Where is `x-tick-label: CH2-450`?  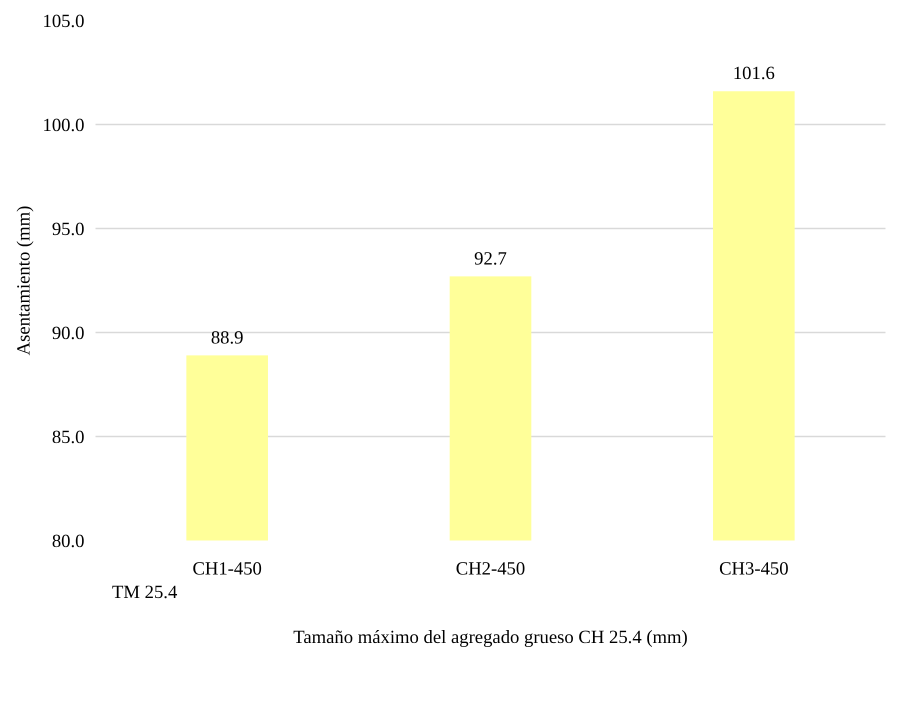
x-tick-label: CH2-450 is located at coordinates (491, 569).